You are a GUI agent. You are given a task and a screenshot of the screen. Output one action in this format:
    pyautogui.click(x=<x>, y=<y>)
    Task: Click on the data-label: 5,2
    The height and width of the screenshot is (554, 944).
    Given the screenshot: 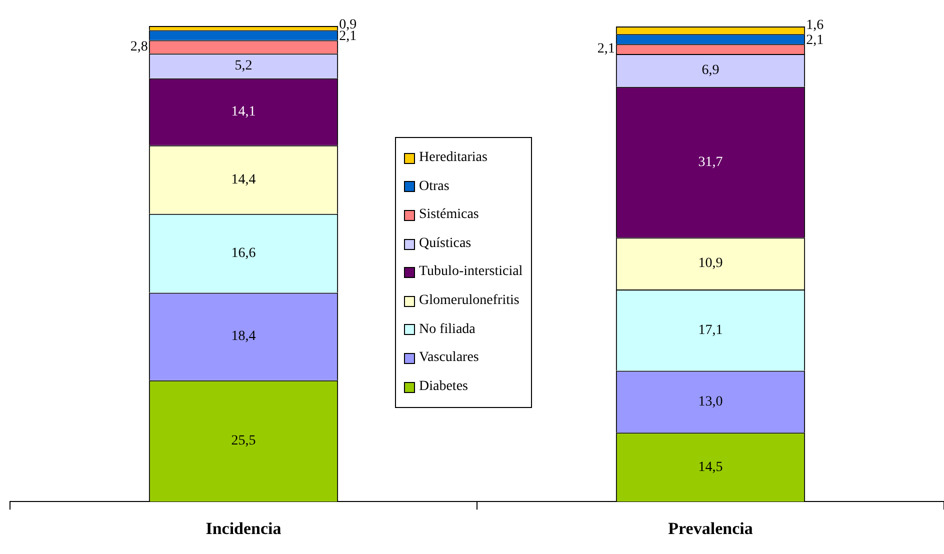 What is the action you would take?
    pyautogui.click(x=243, y=66)
    